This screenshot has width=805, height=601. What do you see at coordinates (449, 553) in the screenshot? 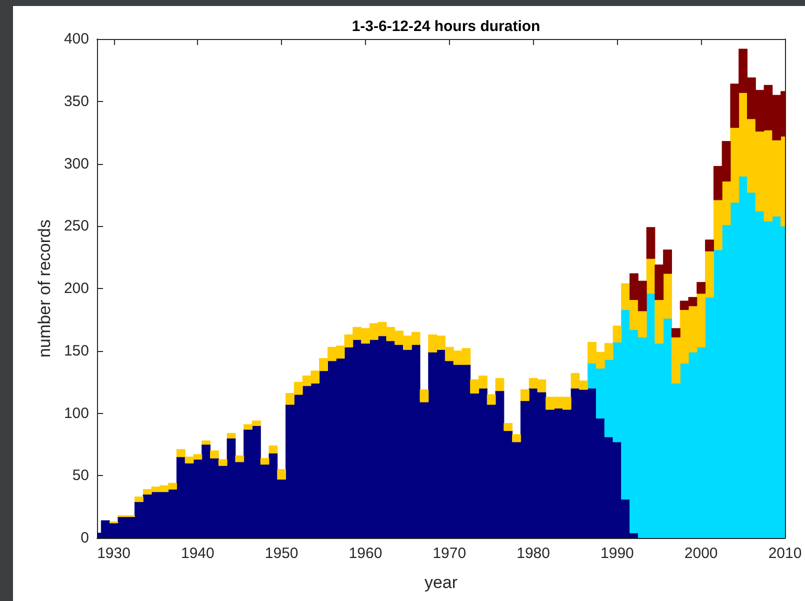
I see `x-tick-label: 1970` at bounding box center [449, 553].